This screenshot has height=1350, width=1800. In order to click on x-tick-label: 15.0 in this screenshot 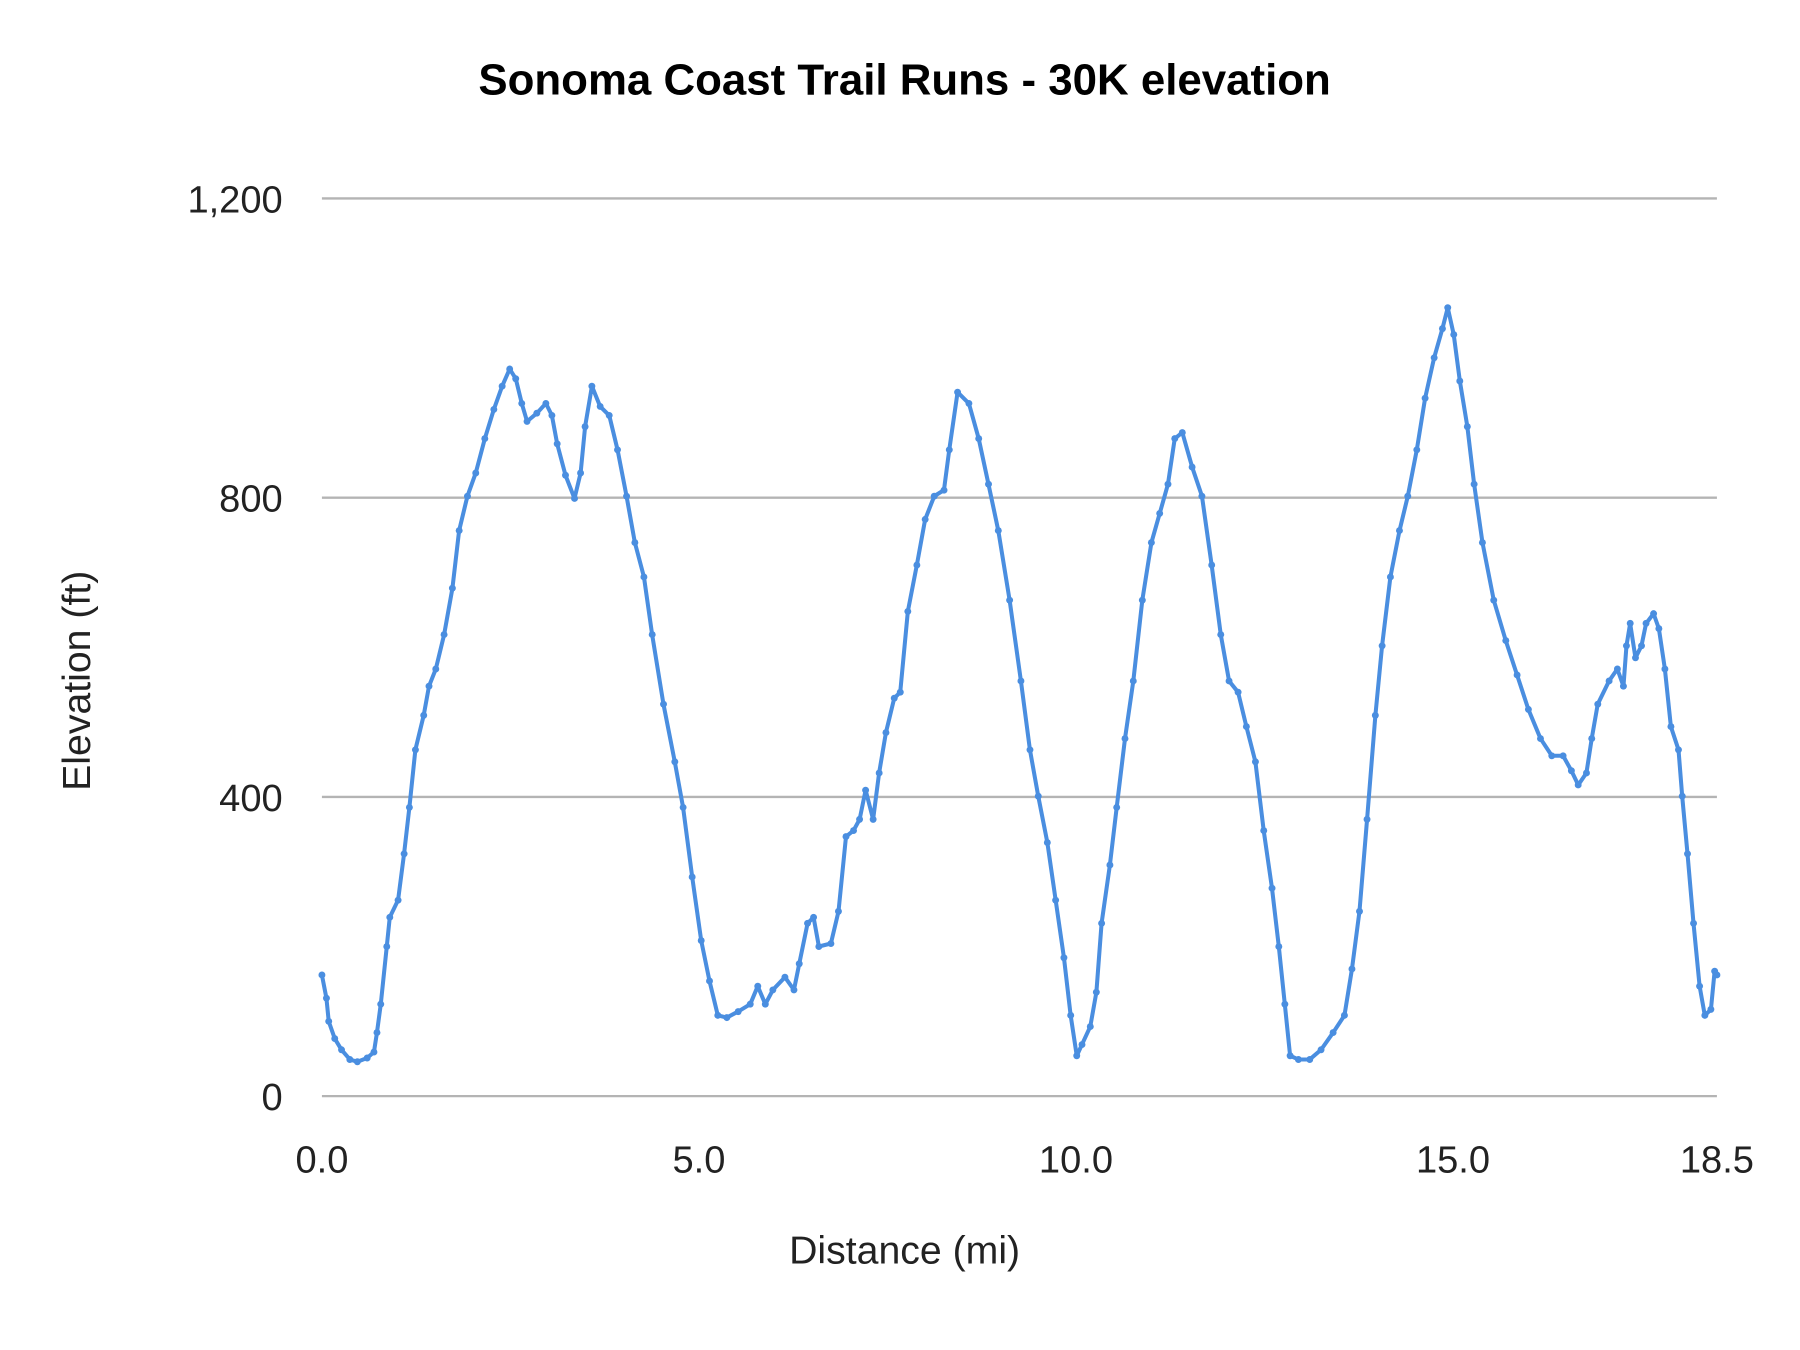, I will do `click(1453, 1160)`.